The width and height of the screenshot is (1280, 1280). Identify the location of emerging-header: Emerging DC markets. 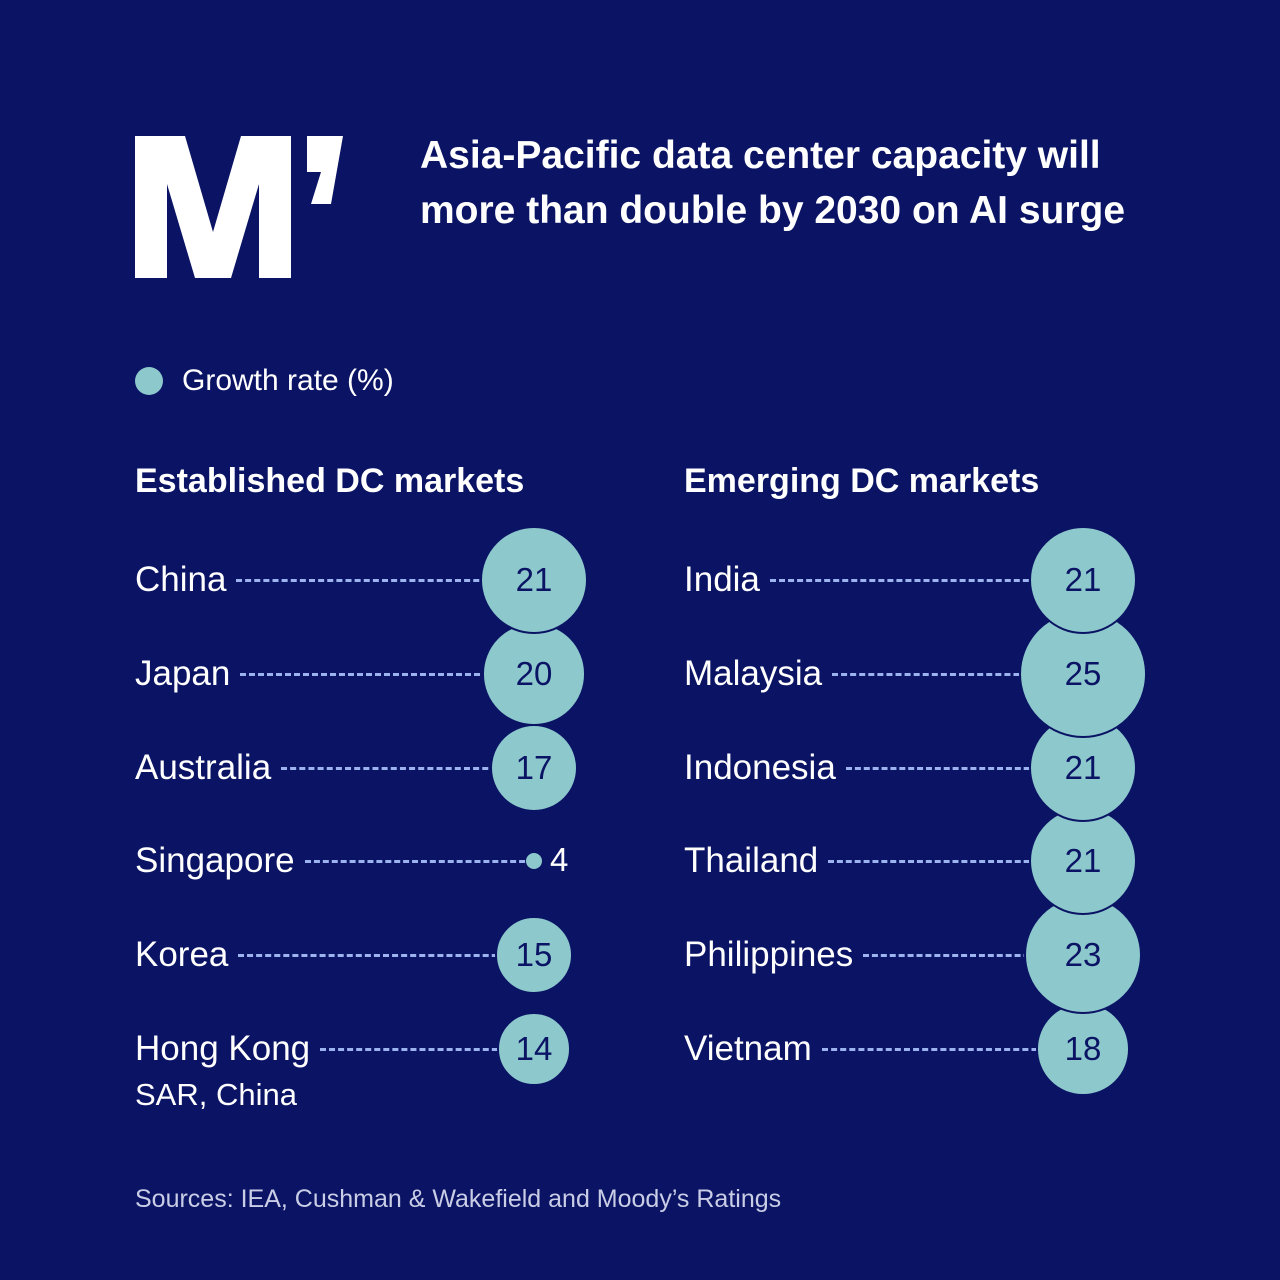
(862, 481).